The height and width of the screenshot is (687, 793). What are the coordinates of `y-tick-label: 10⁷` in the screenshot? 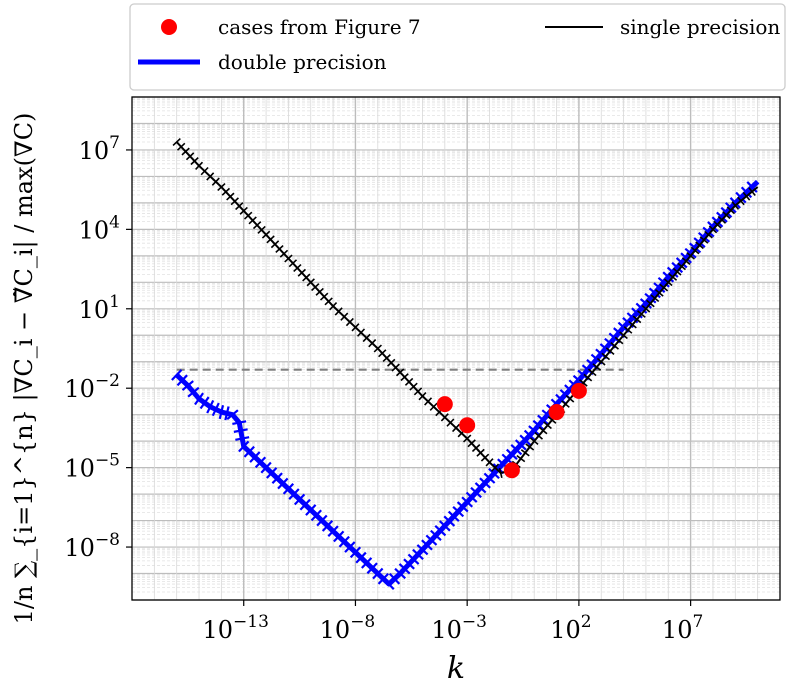 It's located at (99, 149).